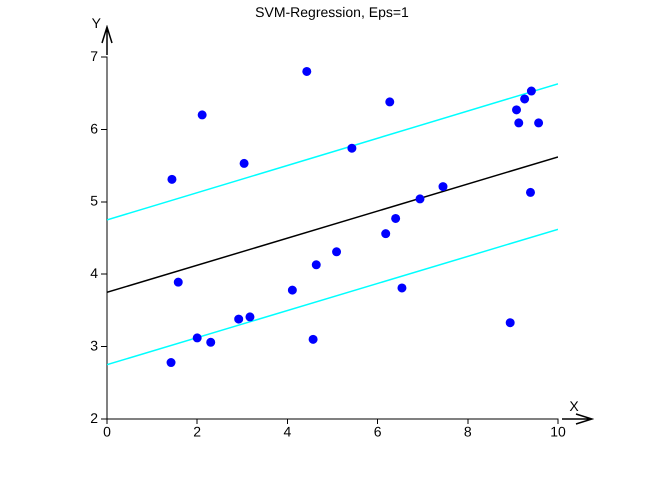 The image size is (654, 487). What do you see at coordinates (332, 12) in the screenshot?
I see `chart-title: SVM-Regression, Eps=1` at bounding box center [332, 12].